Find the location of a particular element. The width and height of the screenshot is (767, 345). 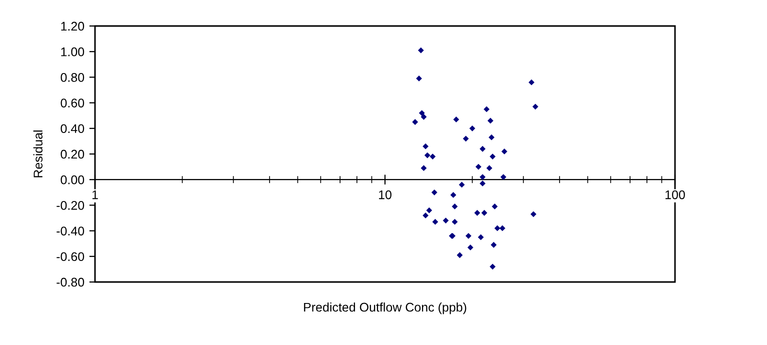

y-tick-label: 1.20 is located at coordinates (72, 26).